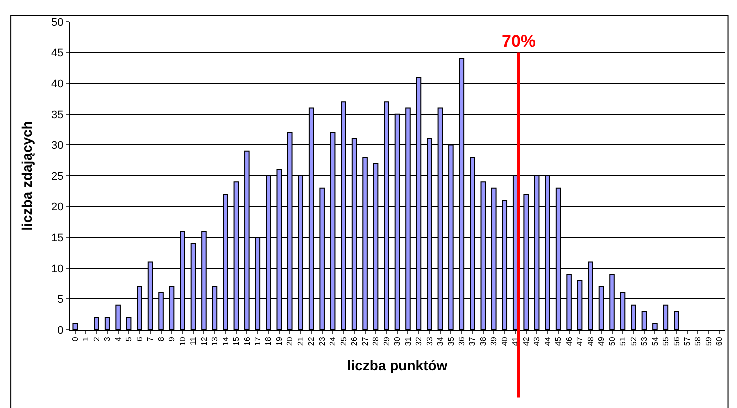 The width and height of the screenshot is (737, 408). Describe the element at coordinates (247, 341) in the screenshot. I see `x-tick-label: 16` at that location.